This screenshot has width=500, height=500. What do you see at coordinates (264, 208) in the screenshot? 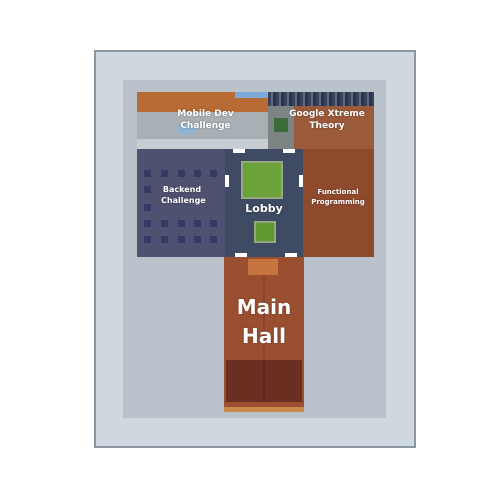
I see `room-label-lobby: Lobby` at bounding box center [264, 208].